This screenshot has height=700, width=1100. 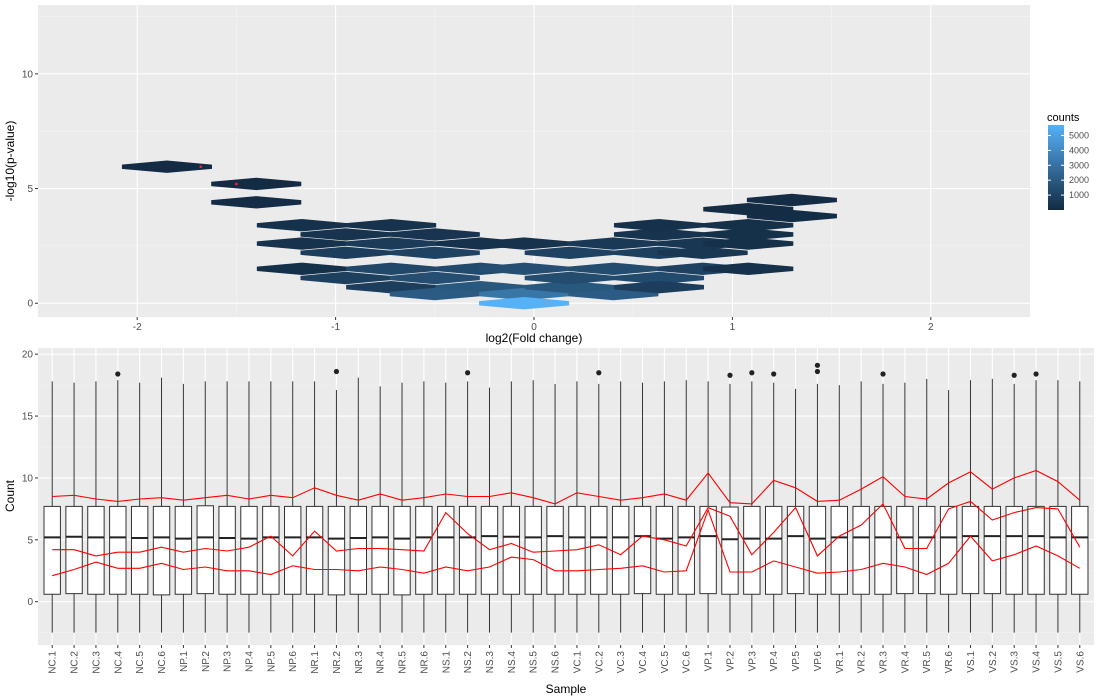 I want to click on x-tick-label: VS.2, so click(x=993, y=662).